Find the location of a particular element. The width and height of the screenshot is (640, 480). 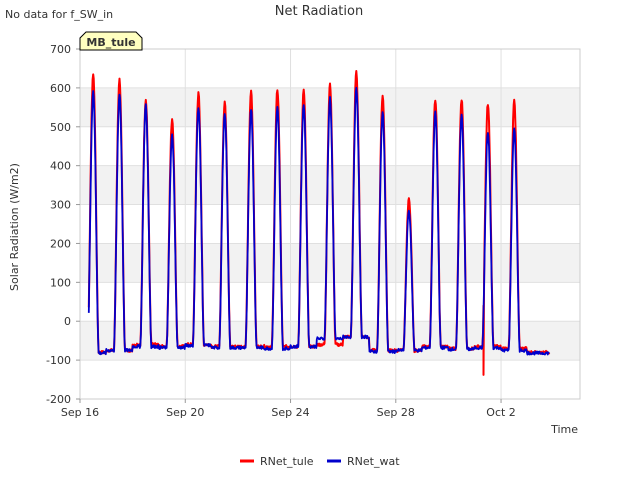

station-badge: MB_tule is located at coordinates (111, 41).